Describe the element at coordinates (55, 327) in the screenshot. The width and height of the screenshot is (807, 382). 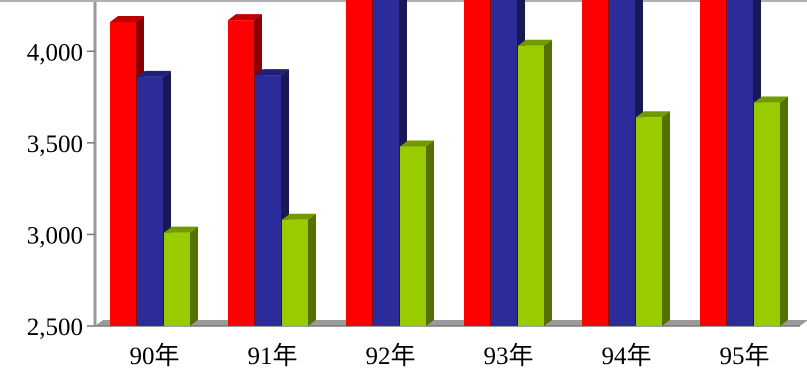
I see `y-tick-label: 2,500` at that location.